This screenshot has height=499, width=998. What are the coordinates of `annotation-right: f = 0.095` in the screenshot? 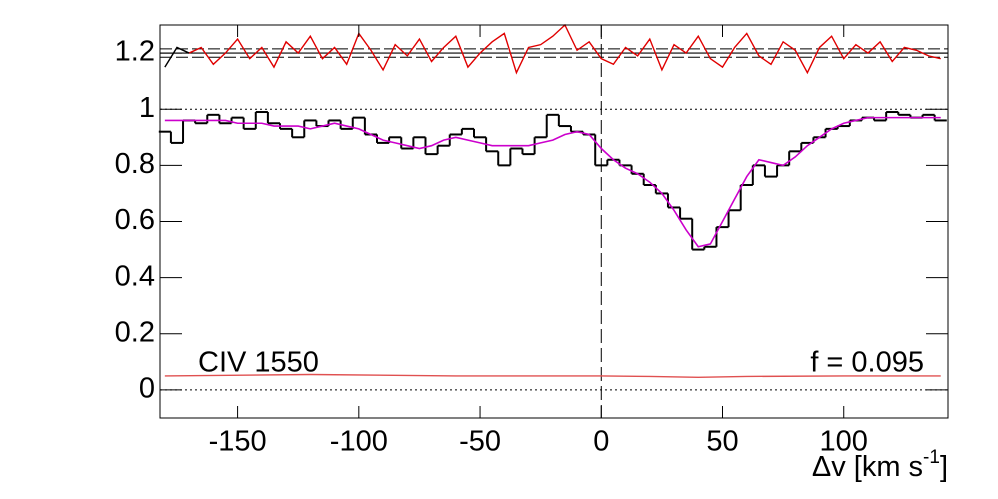 It's located at (867, 363).